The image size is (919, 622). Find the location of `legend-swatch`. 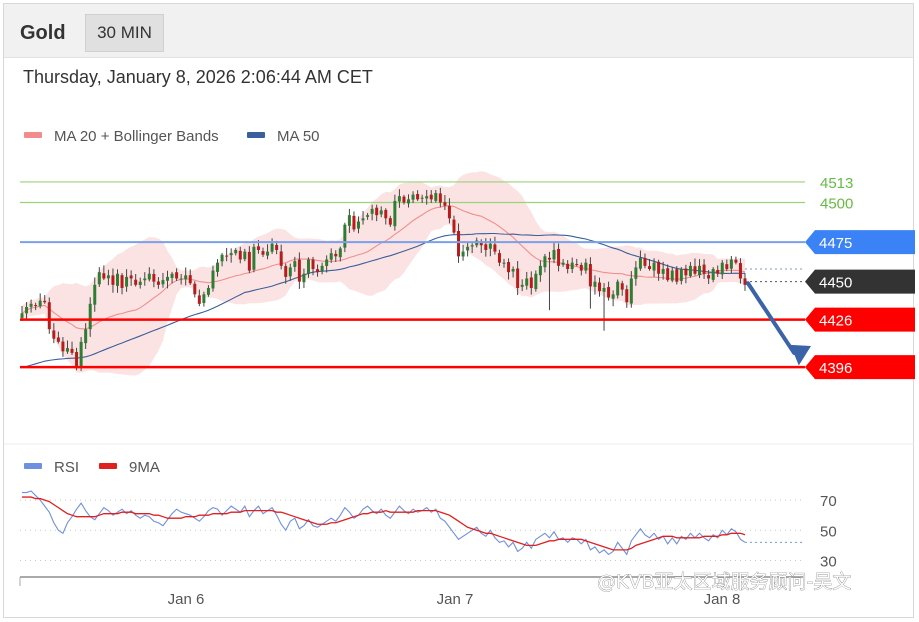

legend-swatch is located at coordinates (256, 135).